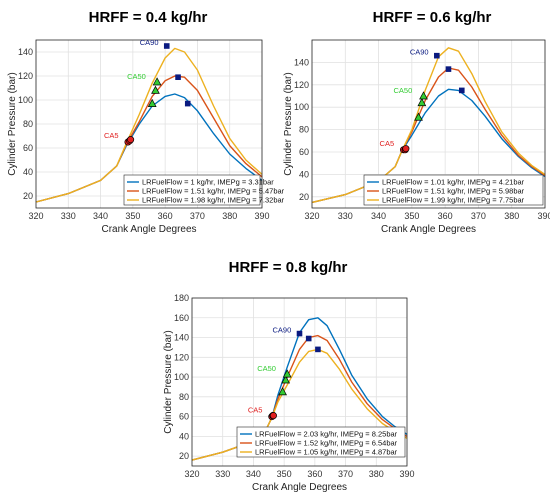 This screenshot has height=501, width=550. What do you see at coordinates (208, 182) in the screenshot?
I see `legend-entry: LRFuelFlow = 1 kg/hr, IMEPg = 3.31bar` at bounding box center [208, 182].